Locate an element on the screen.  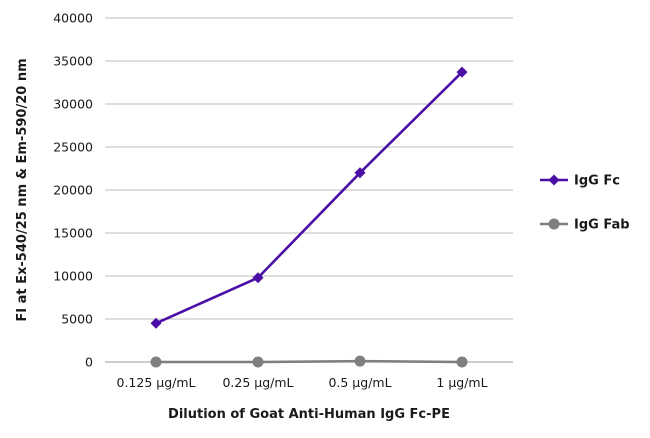
legend: IgG Fc IgG Fab is located at coordinates (585, 203).